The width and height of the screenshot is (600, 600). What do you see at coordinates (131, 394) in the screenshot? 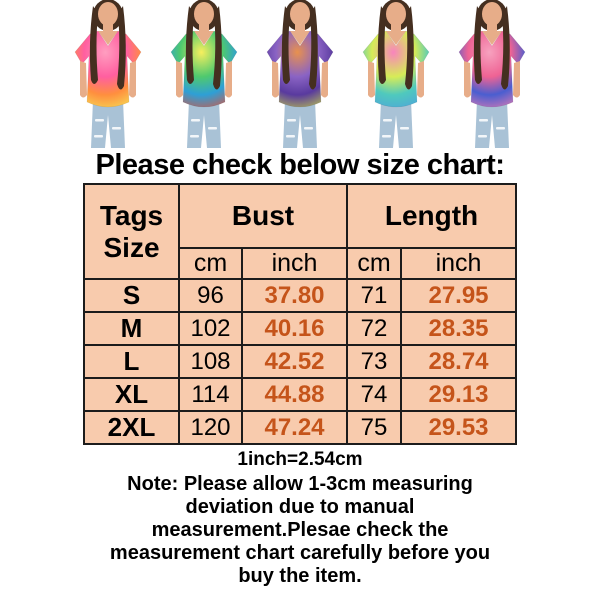
I see `size-label: XL` at bounding box center [131, 394].